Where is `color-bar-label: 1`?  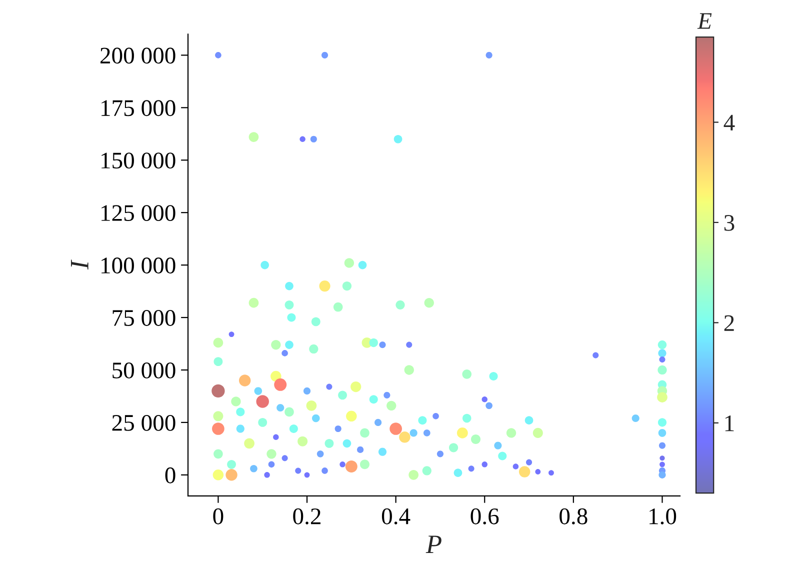
color-bar-label: 1 is located at coordinates (729, 424).